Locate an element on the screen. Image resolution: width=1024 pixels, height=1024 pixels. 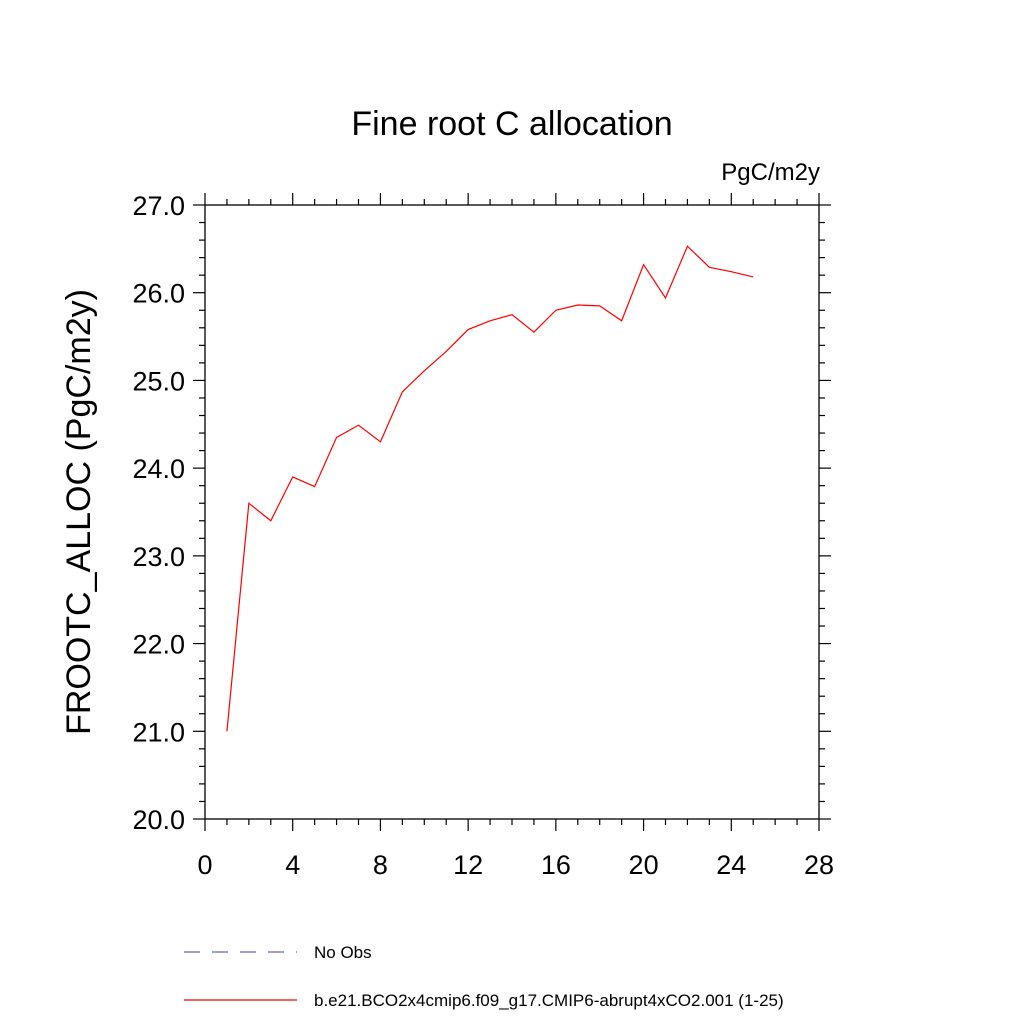
x-tick-label: 24 is located at coordinates (731, 865).